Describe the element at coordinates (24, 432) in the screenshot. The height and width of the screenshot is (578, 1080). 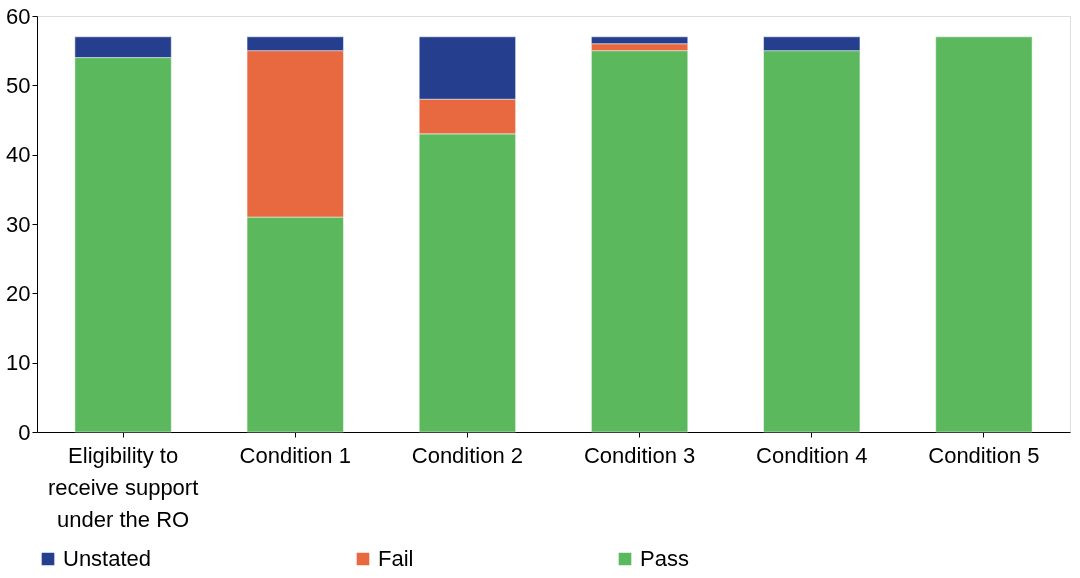
I see `y-tick-label: 0` at that location.